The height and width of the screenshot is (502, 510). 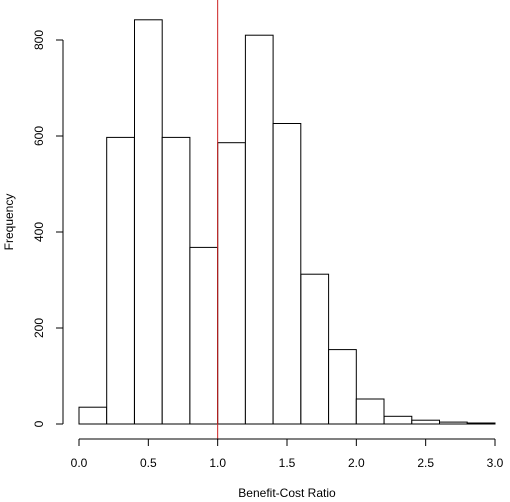 What do you see at coordinates (39, 136) in the screenshot?
I see `y-tick-label-3: 600` at bounding box center [39, 136].